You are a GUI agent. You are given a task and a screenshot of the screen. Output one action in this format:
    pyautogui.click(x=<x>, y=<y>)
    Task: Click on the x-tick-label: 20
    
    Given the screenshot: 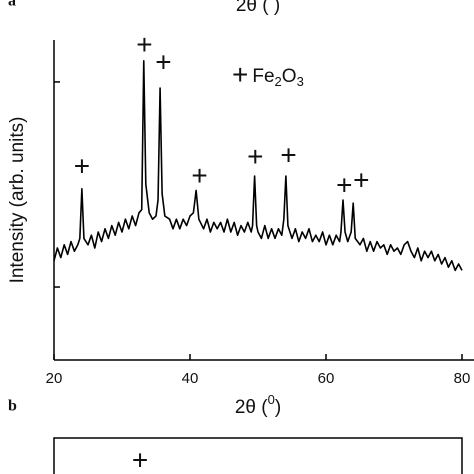 What is the action you would take?
    pyautogui.click(x=54, y=378)
    